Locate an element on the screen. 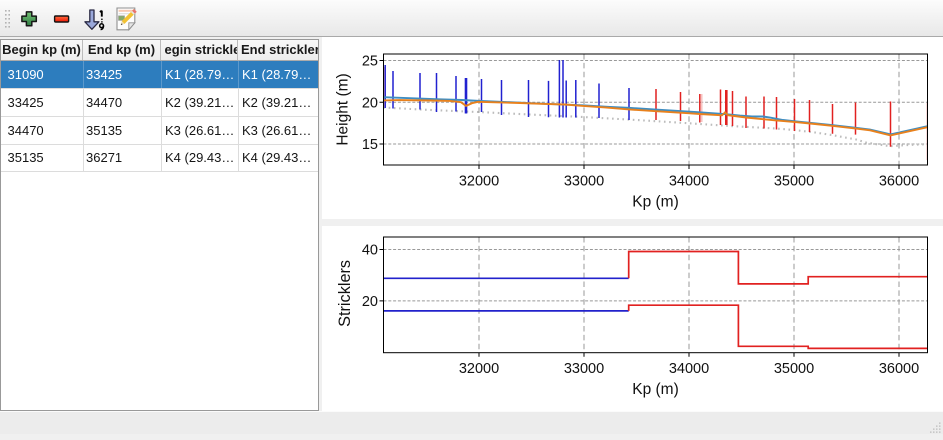 The width and height of the screenshot is (943, 440). svg-text: Stricklers is located at coordinates (345, 293).